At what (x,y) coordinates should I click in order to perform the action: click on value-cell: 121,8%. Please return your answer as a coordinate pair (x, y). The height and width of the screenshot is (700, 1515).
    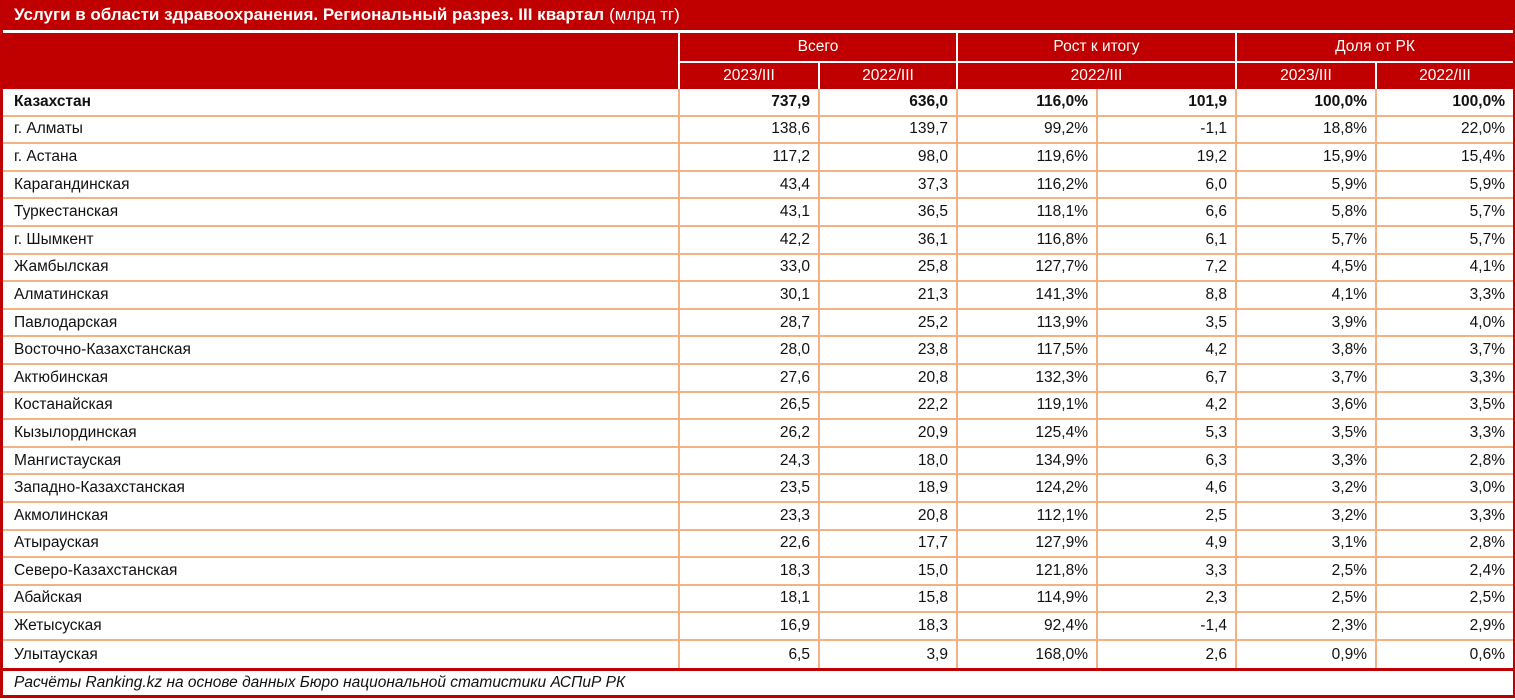
    Looking at the image, I should click on (1026, 571).